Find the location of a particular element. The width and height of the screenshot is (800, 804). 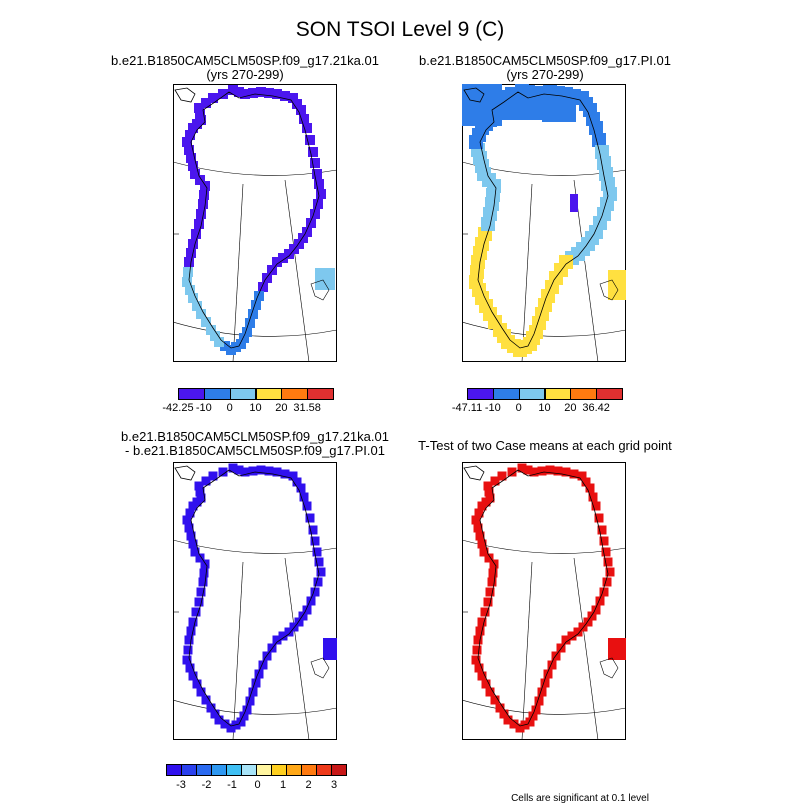

map-case2 is located at coordinates (544, 223).